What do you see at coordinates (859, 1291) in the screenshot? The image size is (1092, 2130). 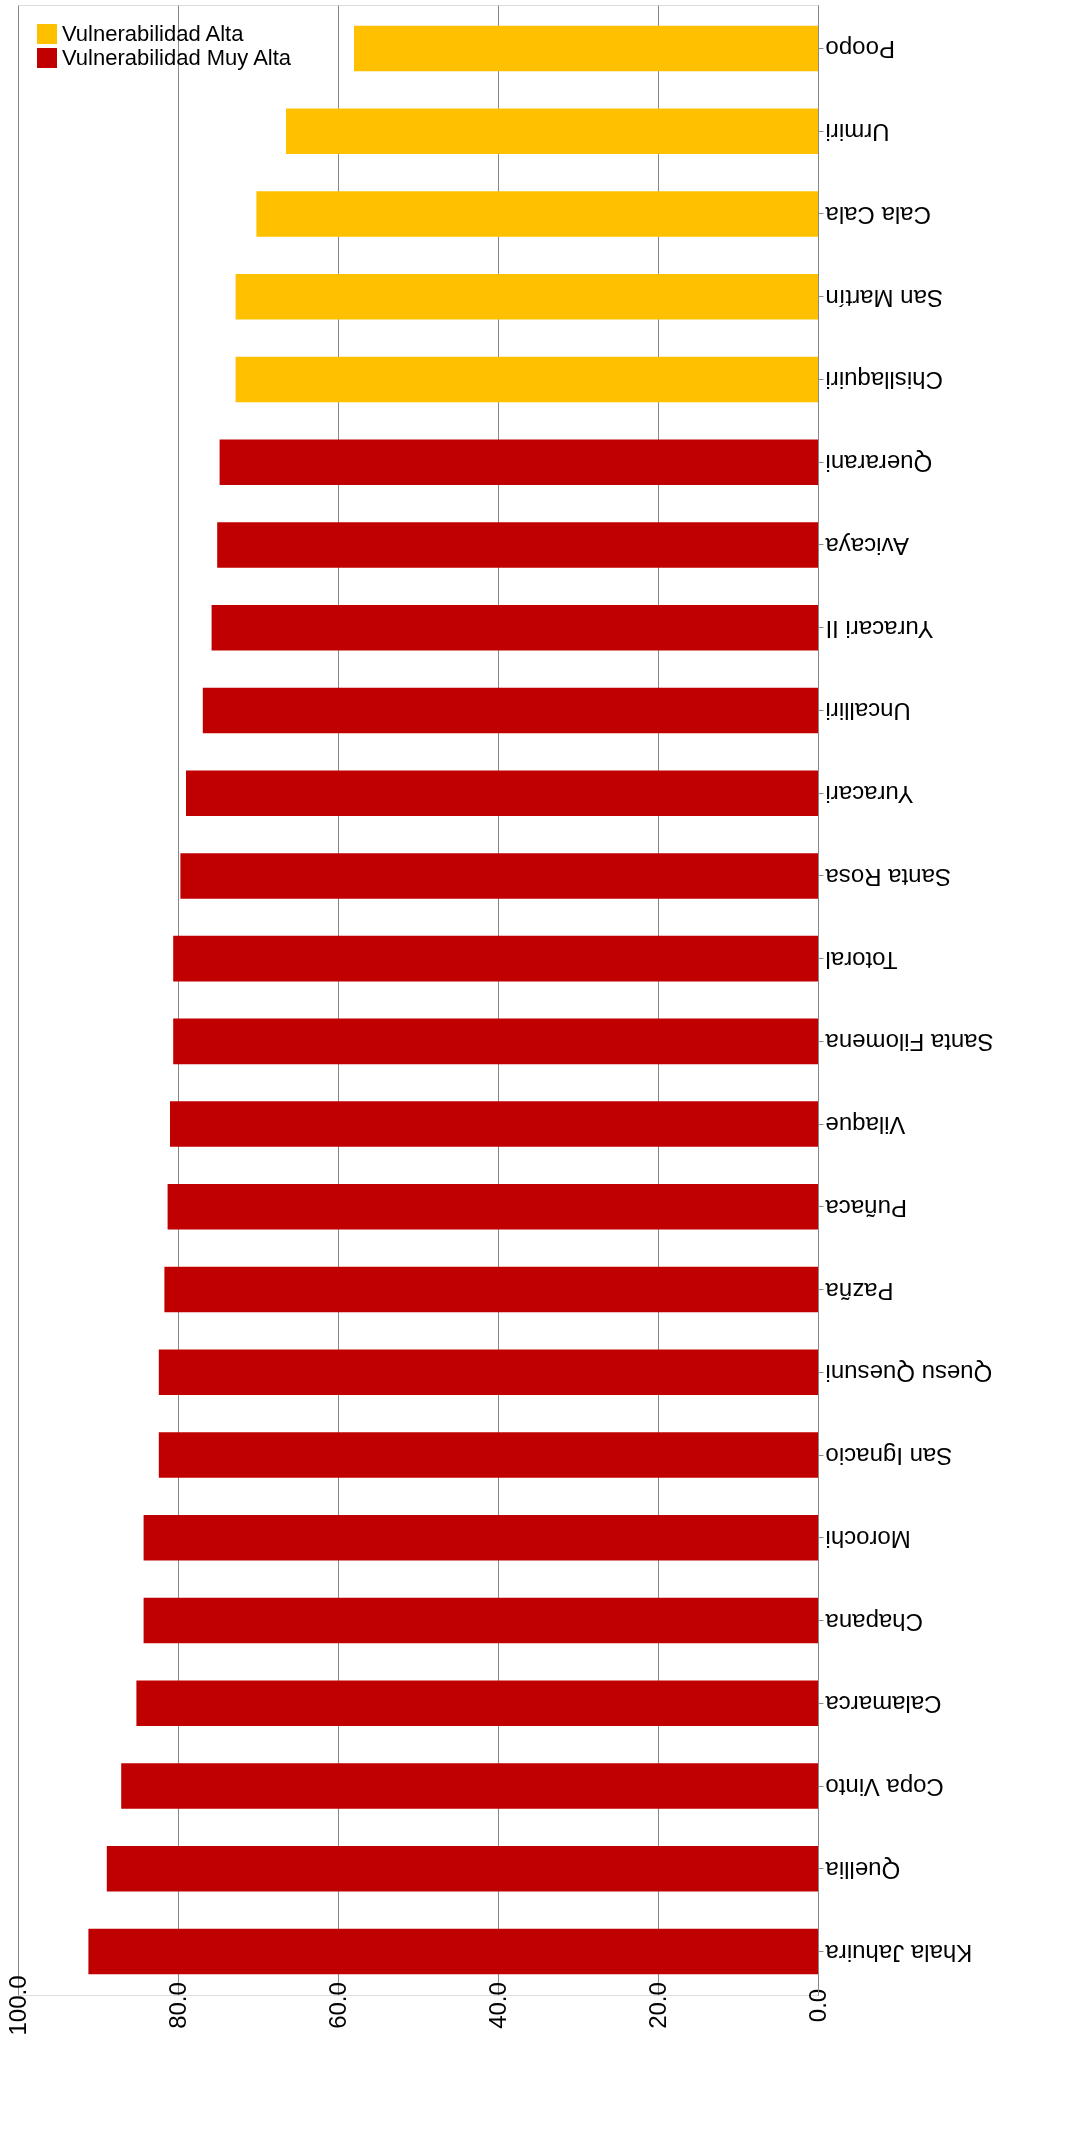 I see `y-tick-label: Pazña` at bounding box center [859, 1291].